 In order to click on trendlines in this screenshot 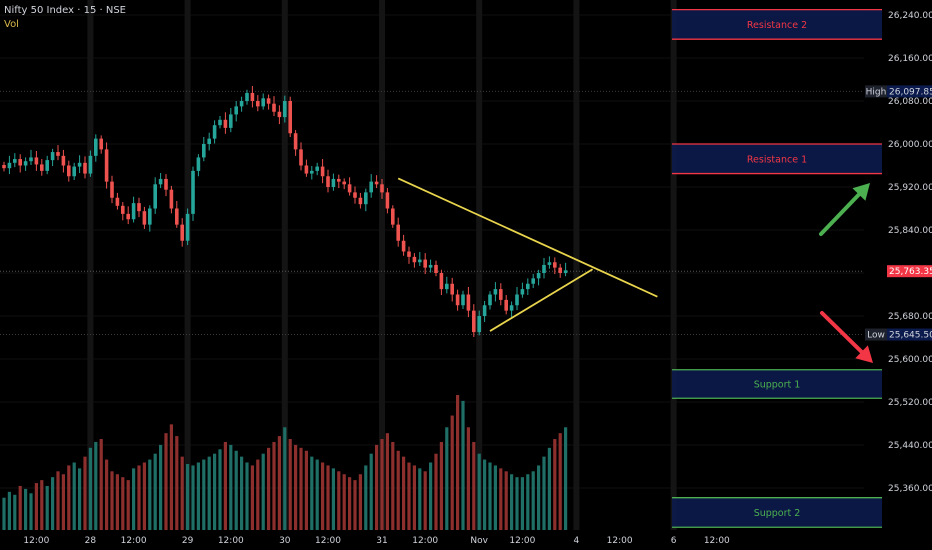, I will do `click(527, 254)`.